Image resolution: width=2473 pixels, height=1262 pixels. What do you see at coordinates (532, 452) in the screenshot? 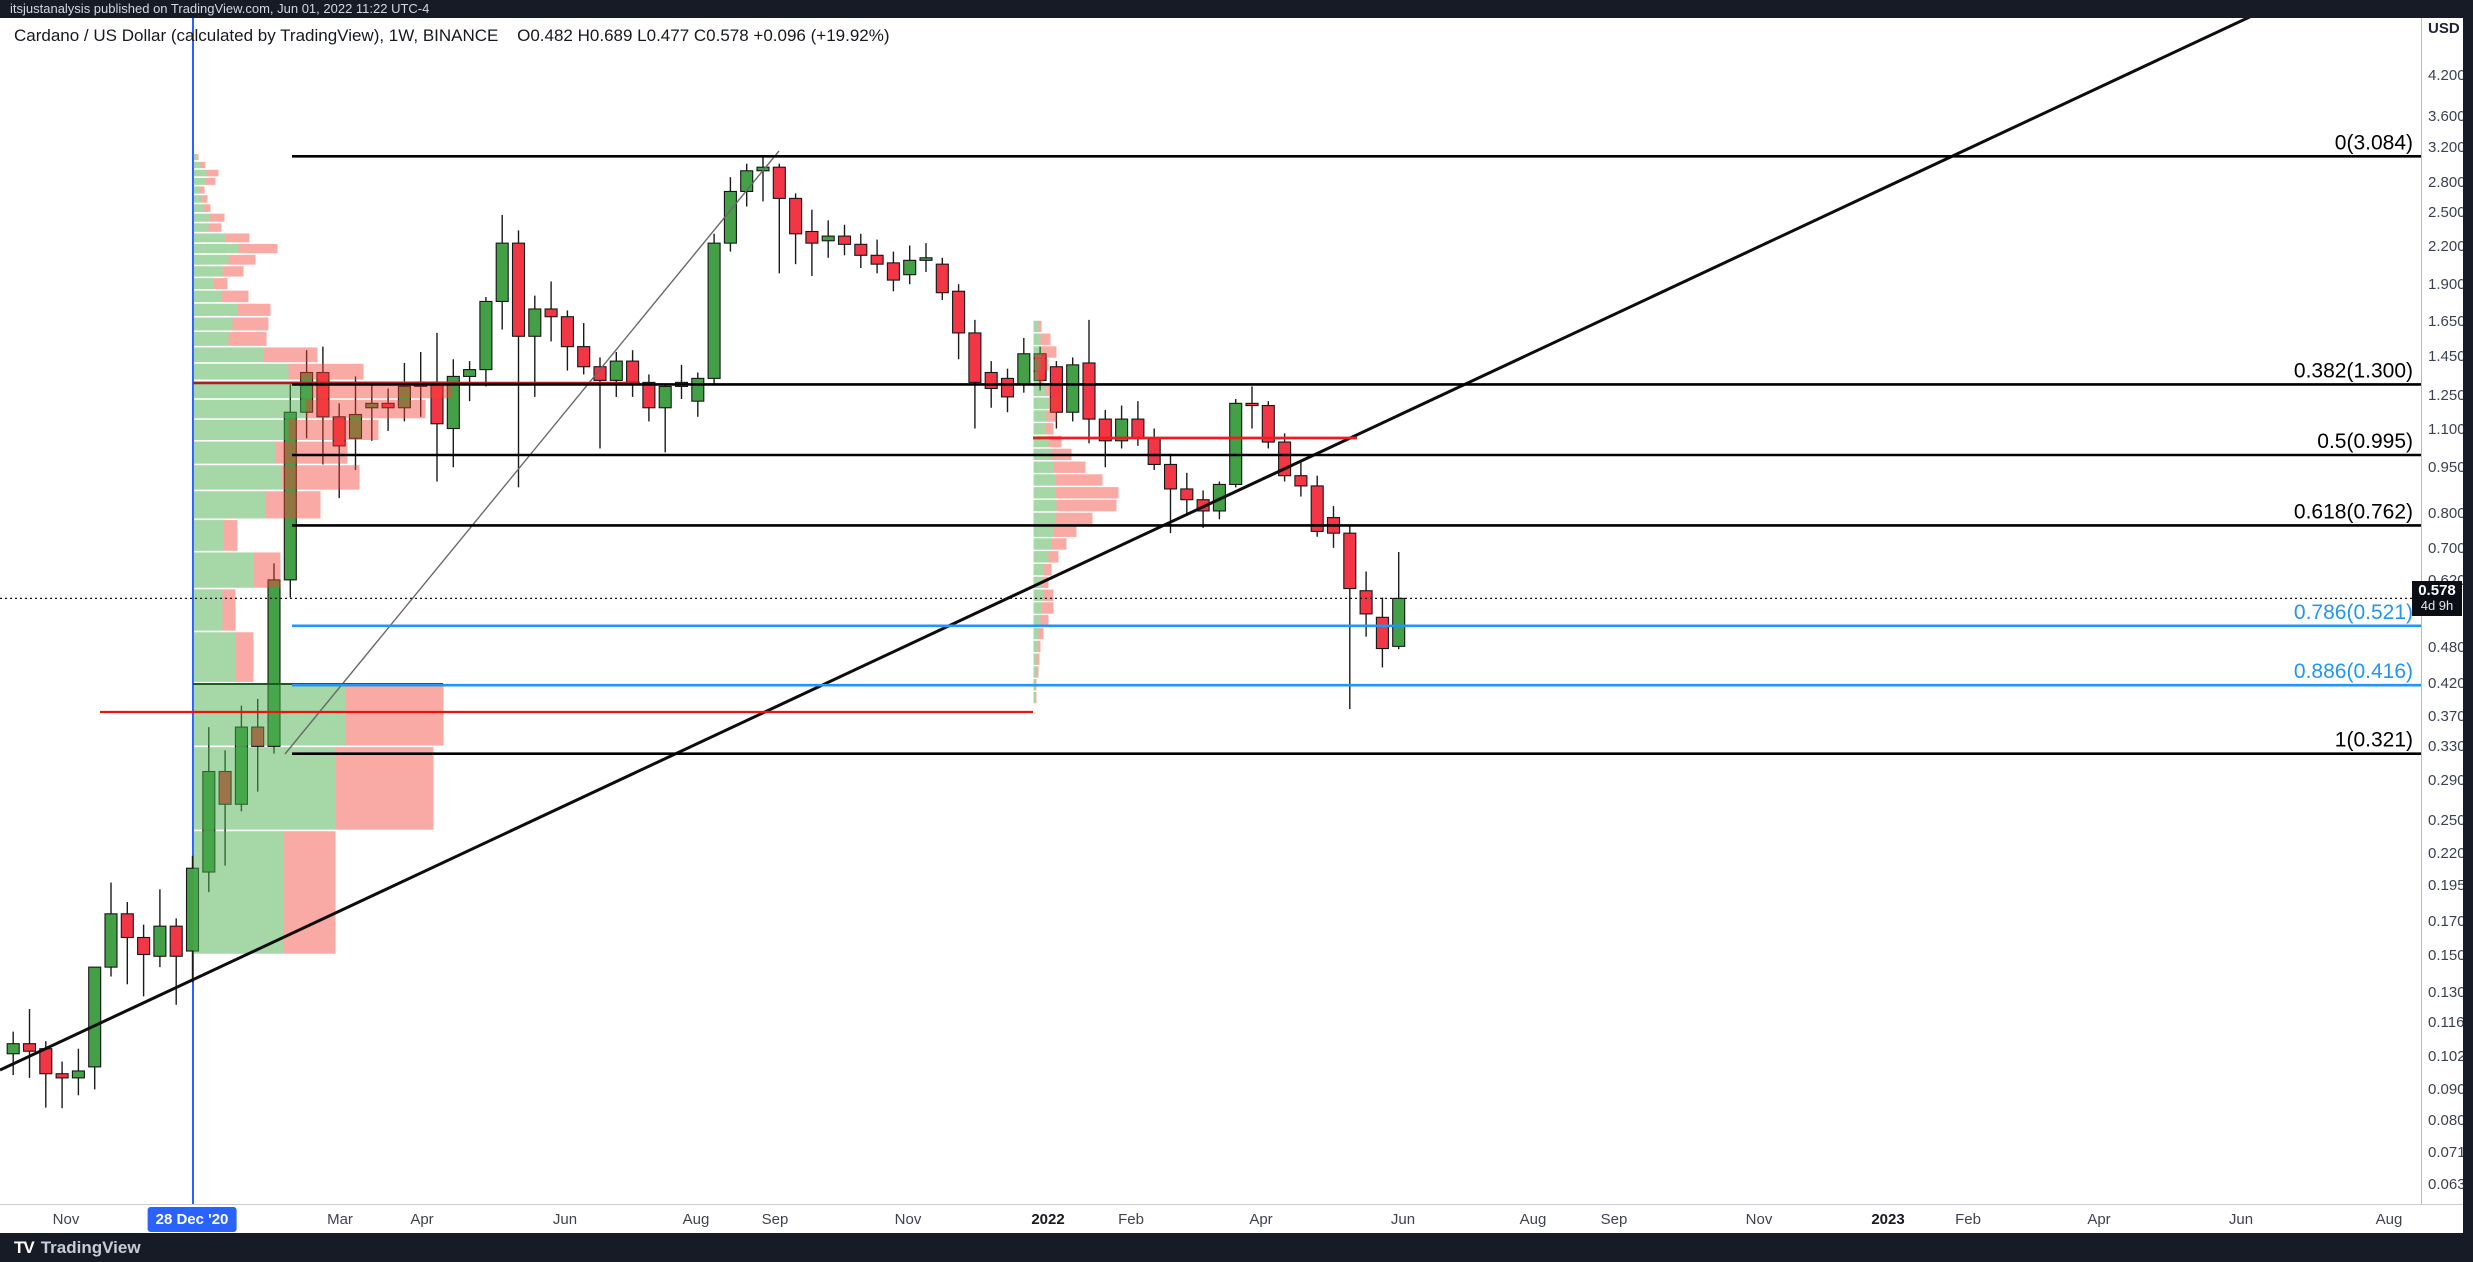
I see `fib-anchor-line-trendline` at bounding box center [532, 452].